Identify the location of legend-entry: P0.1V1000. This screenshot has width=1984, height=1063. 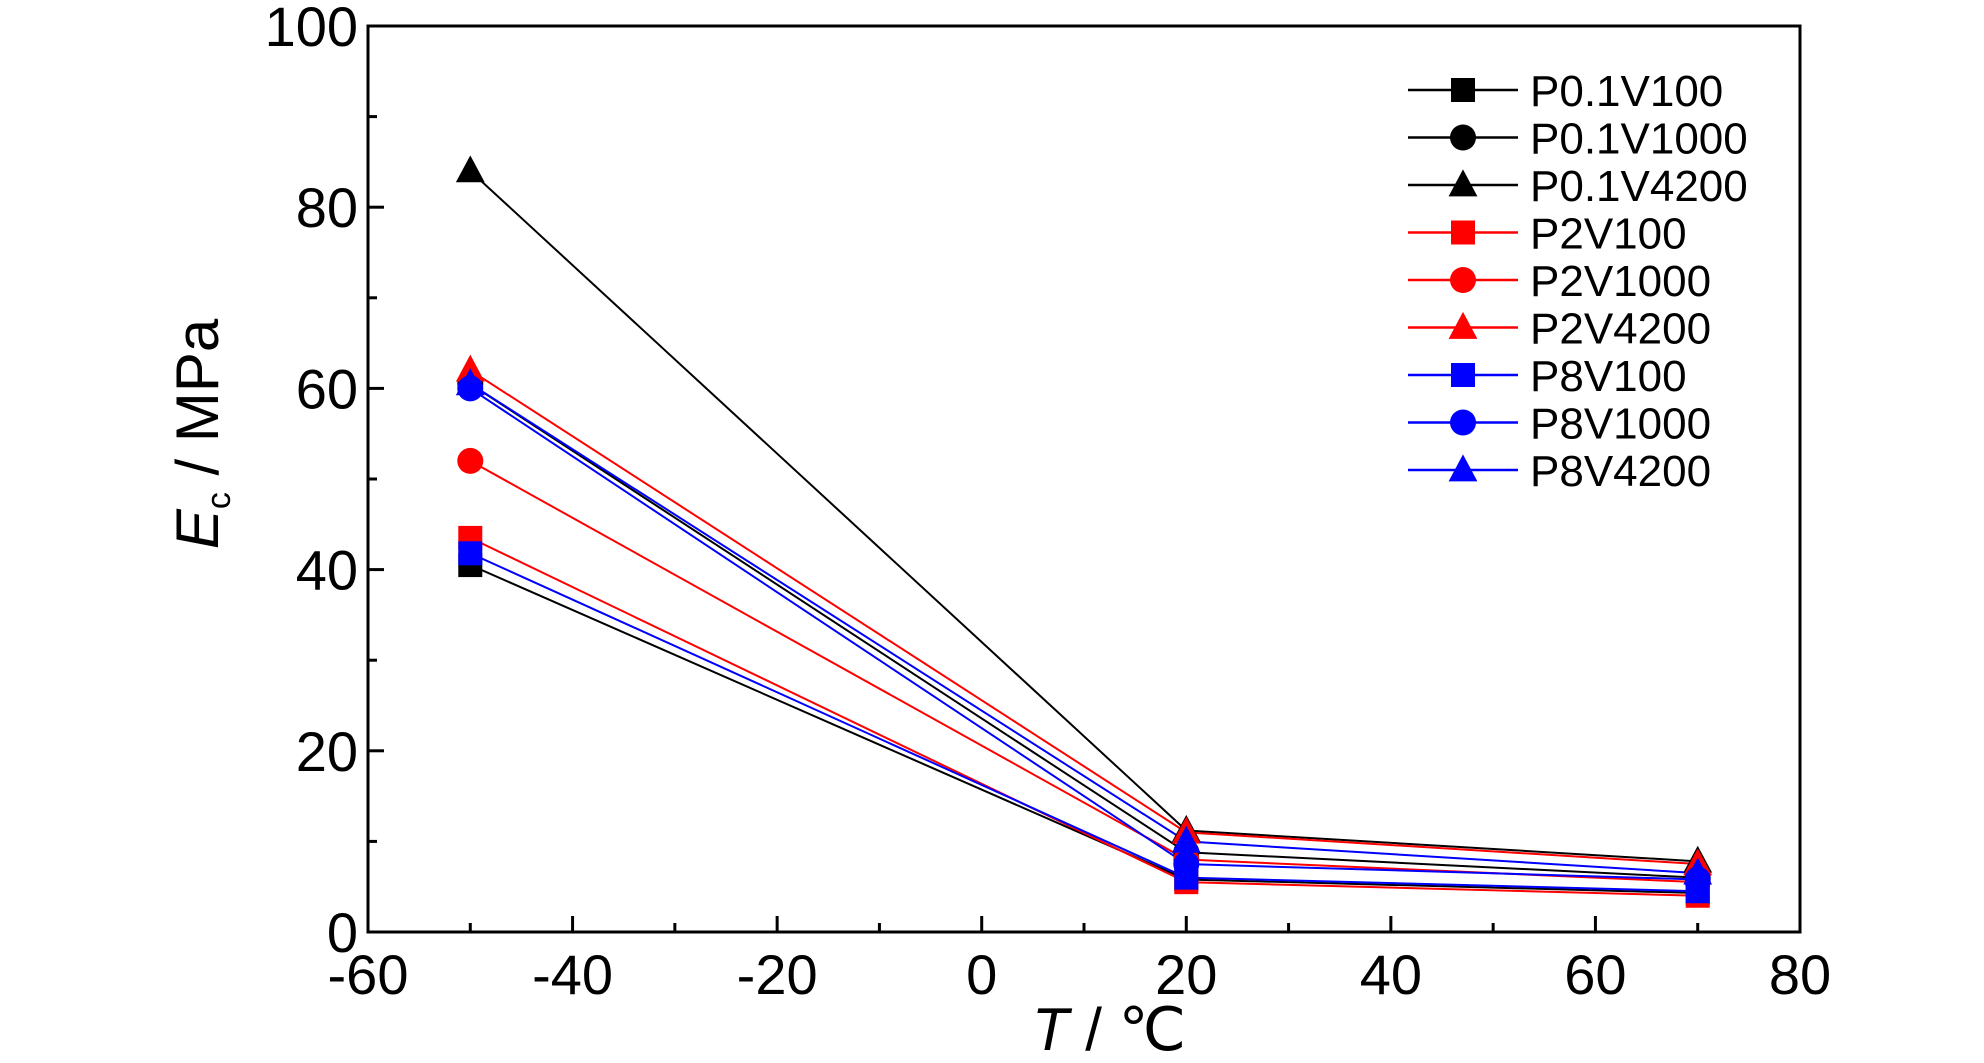
(1578, 139).